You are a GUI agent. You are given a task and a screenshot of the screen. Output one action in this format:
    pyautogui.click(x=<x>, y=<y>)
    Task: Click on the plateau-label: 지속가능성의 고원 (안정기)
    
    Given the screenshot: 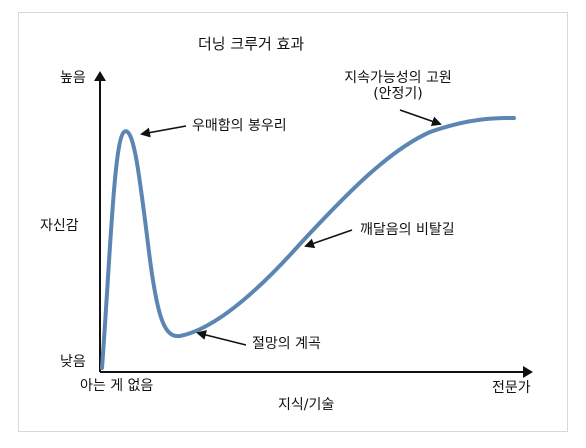 What is the action you would take?
    pyautogui.click(x=398, y=86)
    